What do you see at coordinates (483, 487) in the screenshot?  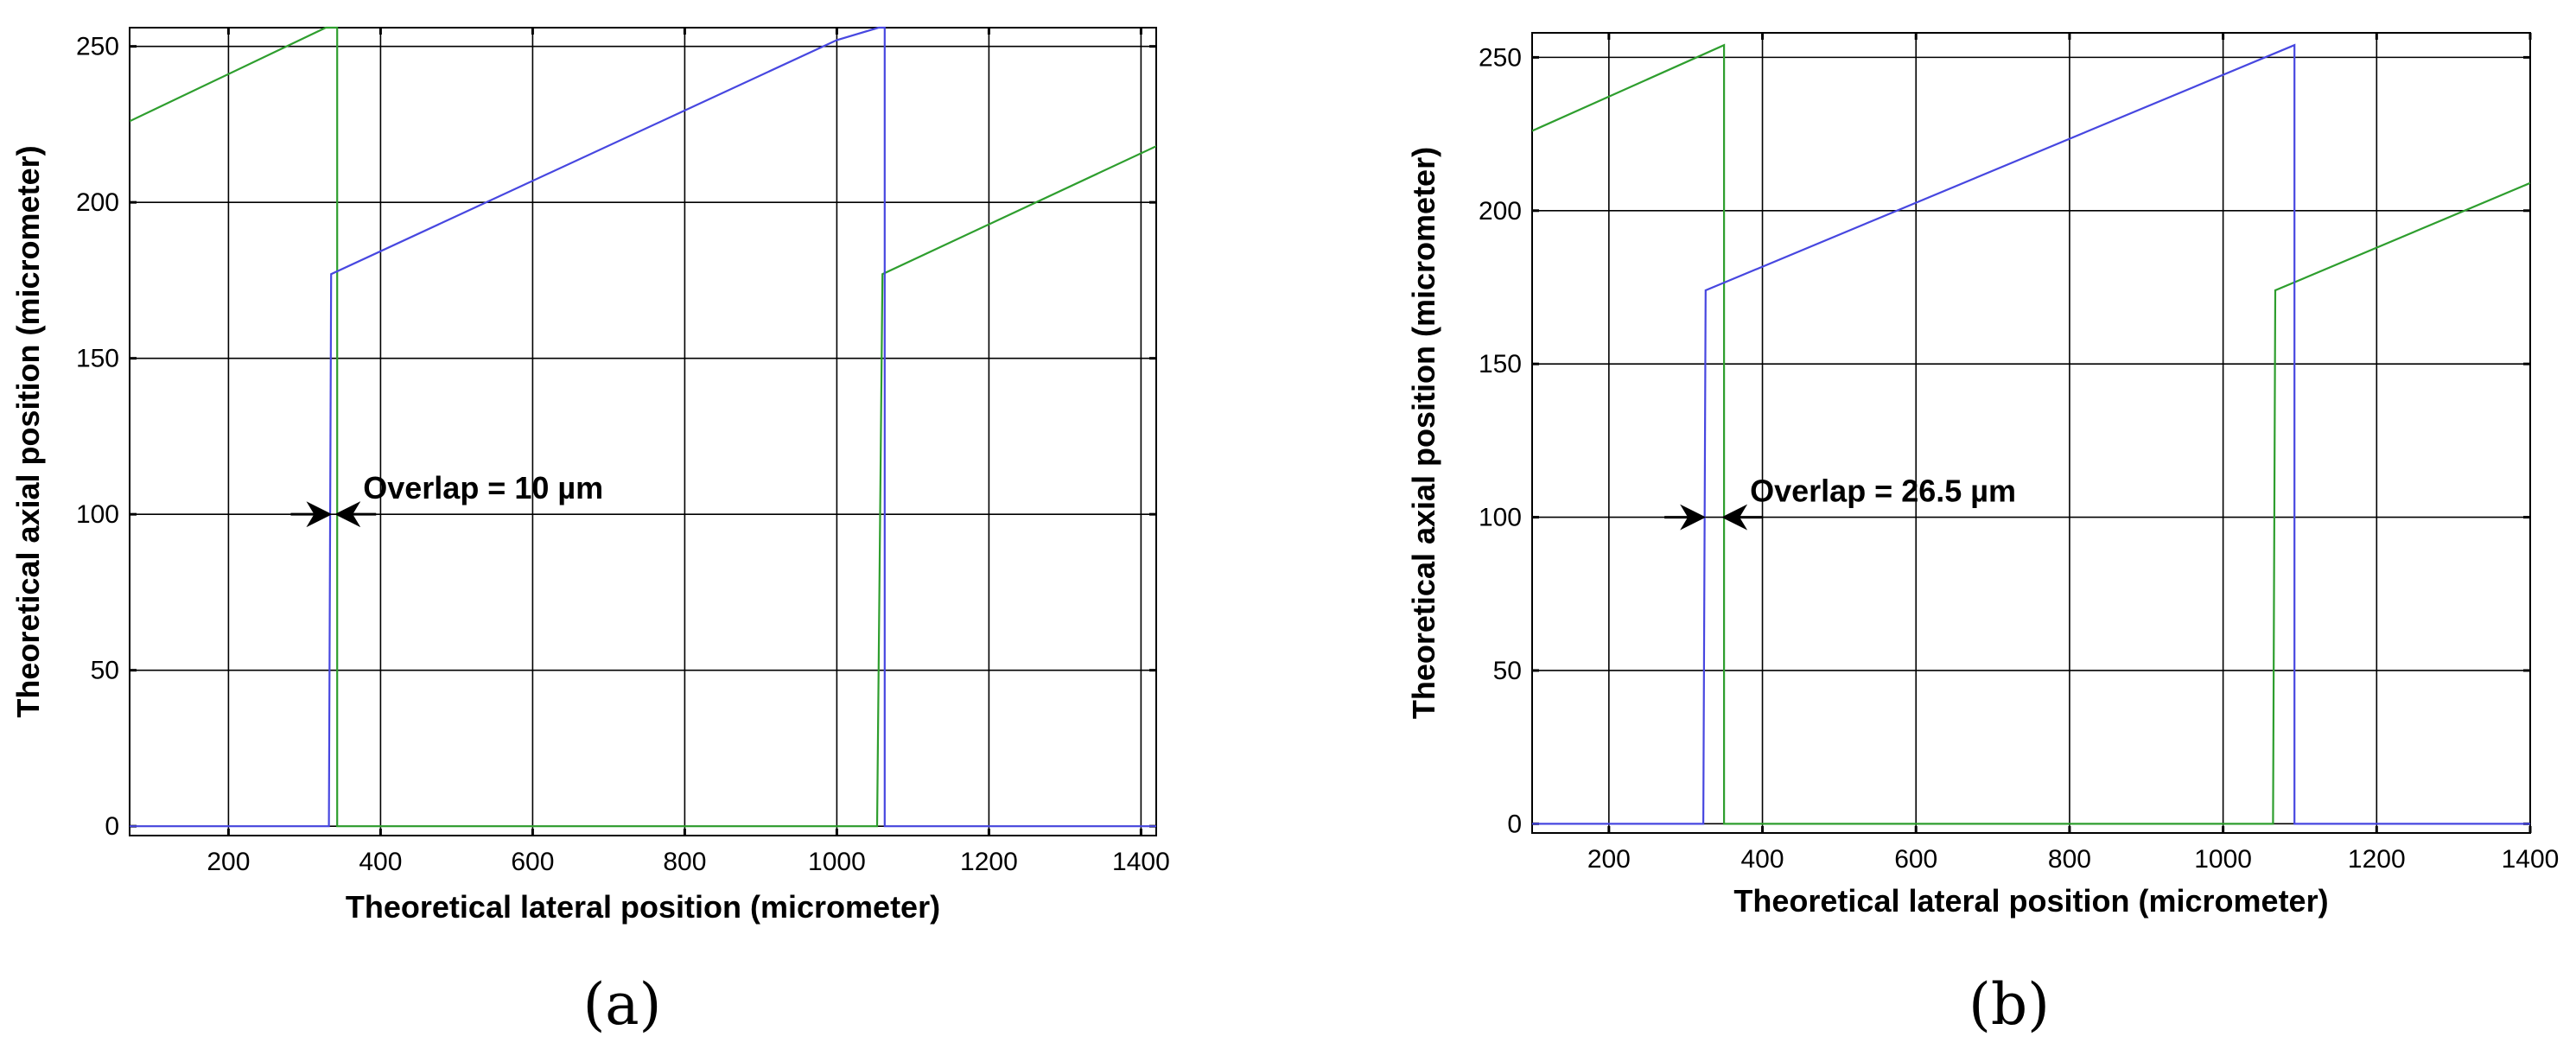 I see `overlap-annotation: Overlap = 10 µm` at bounding box center [483, 487].